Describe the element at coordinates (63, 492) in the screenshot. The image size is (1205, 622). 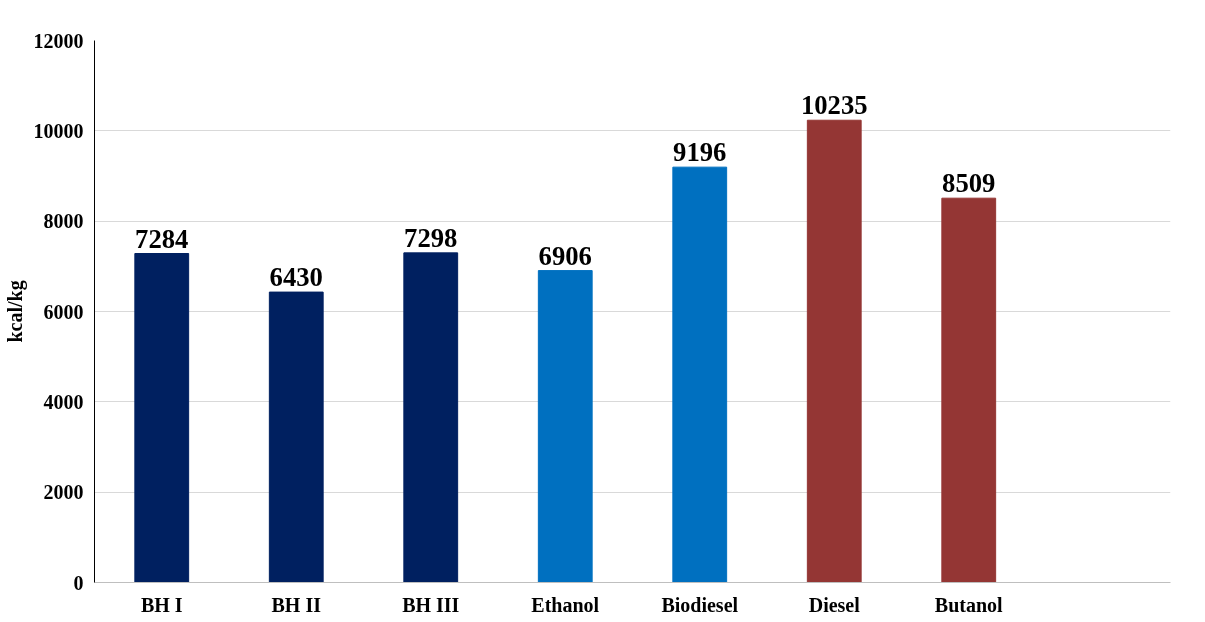
I see `y-tick-label: 2000` at that location.